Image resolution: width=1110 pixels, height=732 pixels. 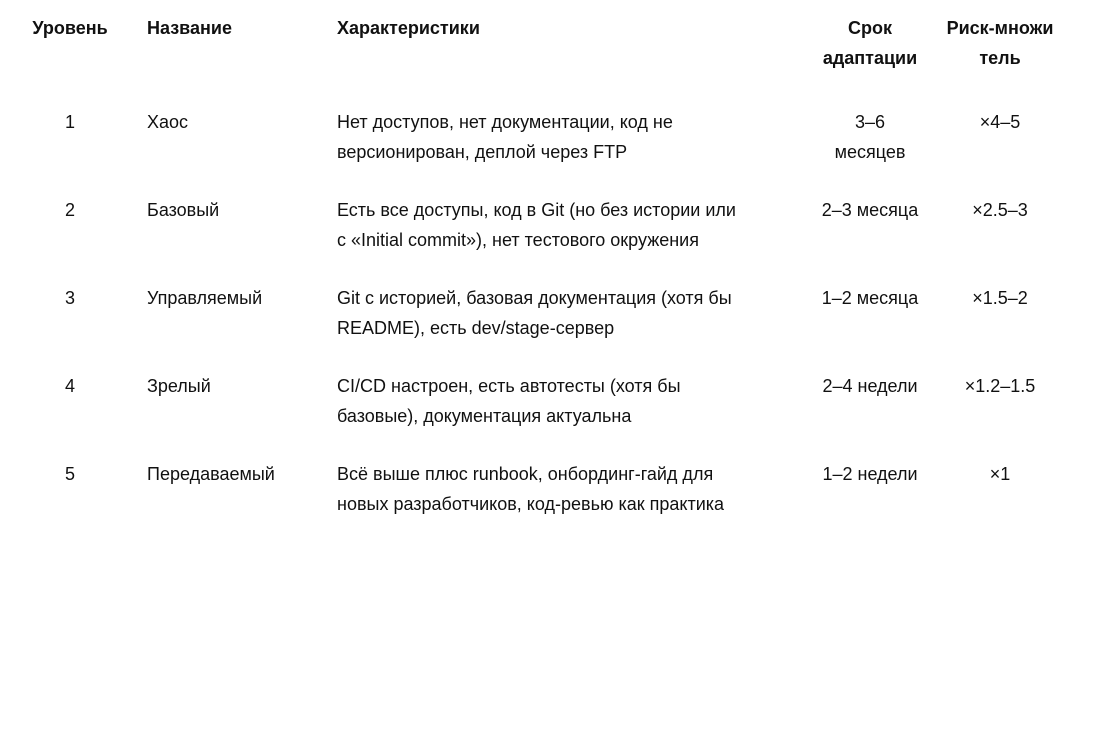 I want to click on cell-name: Зрелый, so click(x=179, y=386).